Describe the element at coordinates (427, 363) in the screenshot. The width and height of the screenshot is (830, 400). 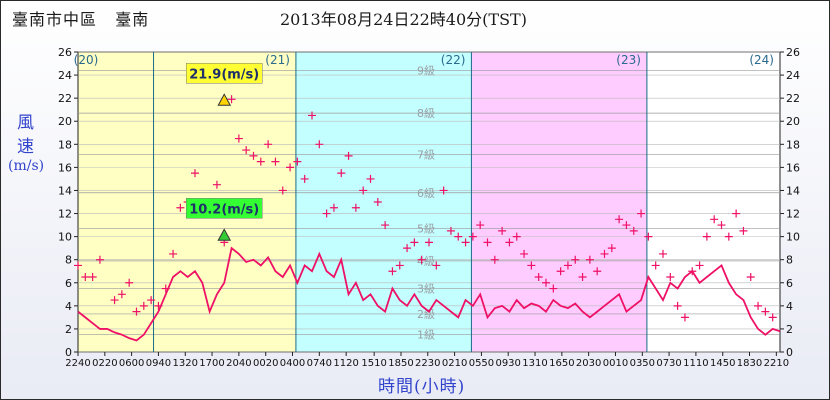
I see `x-tick-label: 2230` at that location.